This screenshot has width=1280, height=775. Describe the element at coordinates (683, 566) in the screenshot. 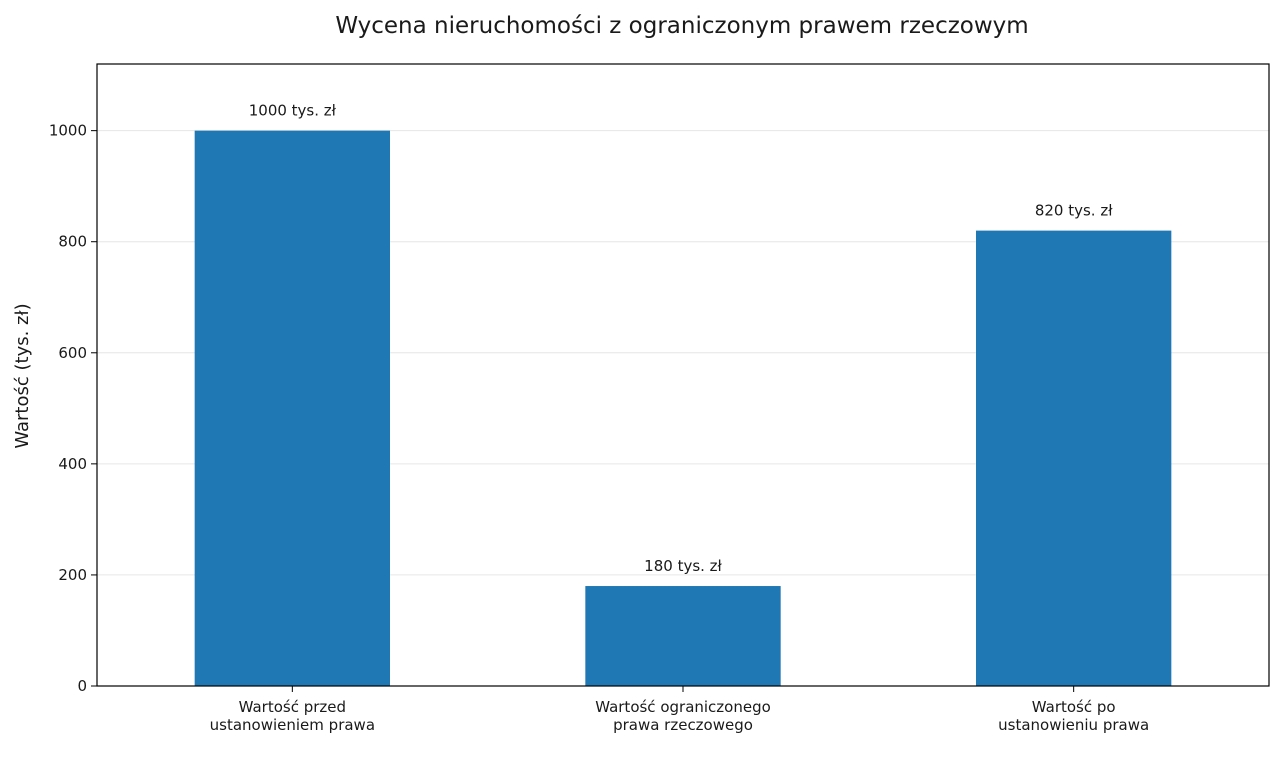

I see `data-label: 180 tys. zł` at that location.